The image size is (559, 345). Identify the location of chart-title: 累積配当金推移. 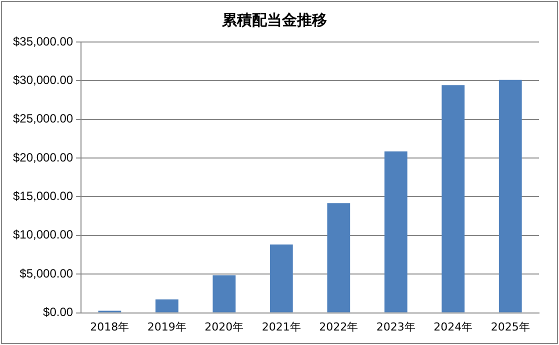
(274, 19).